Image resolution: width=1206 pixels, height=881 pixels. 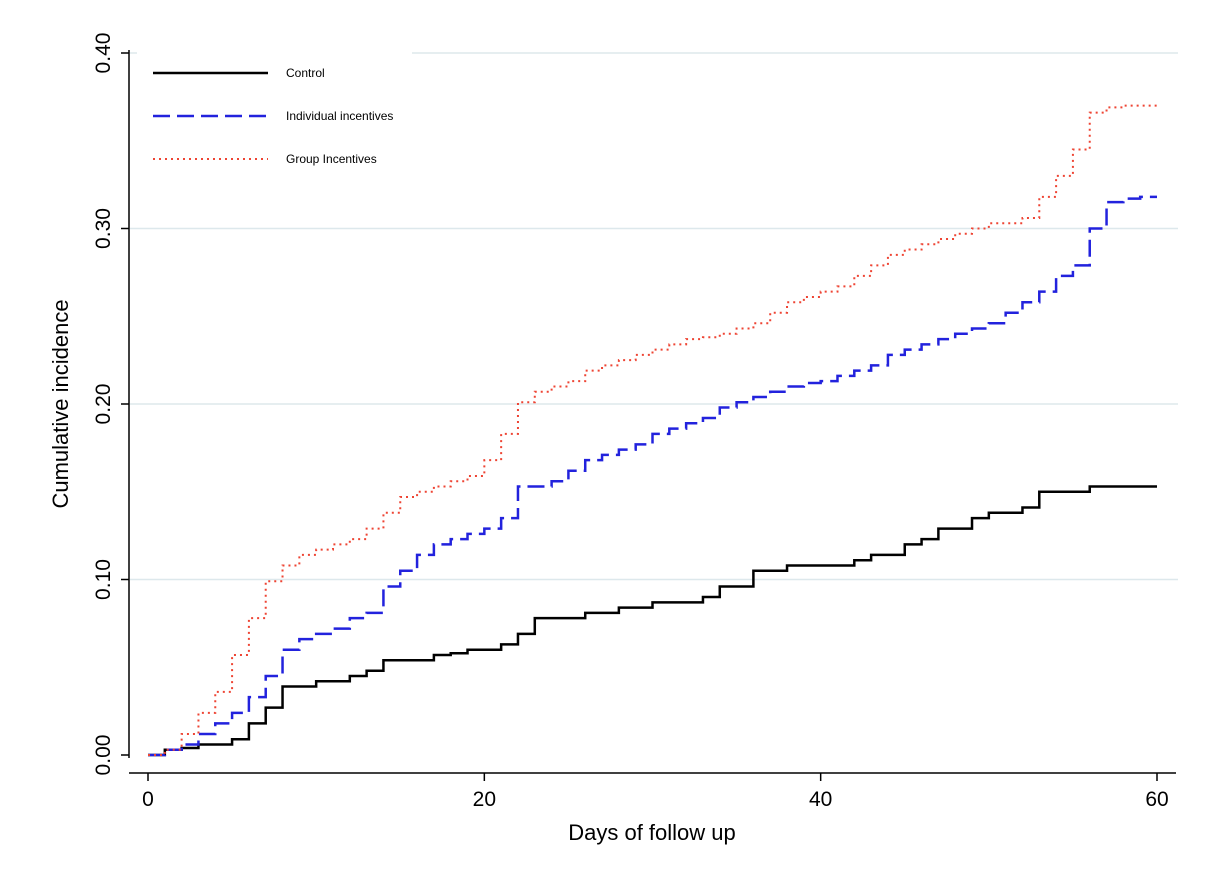 I want to click on legend-label: Control, so click(x=305, y=73).